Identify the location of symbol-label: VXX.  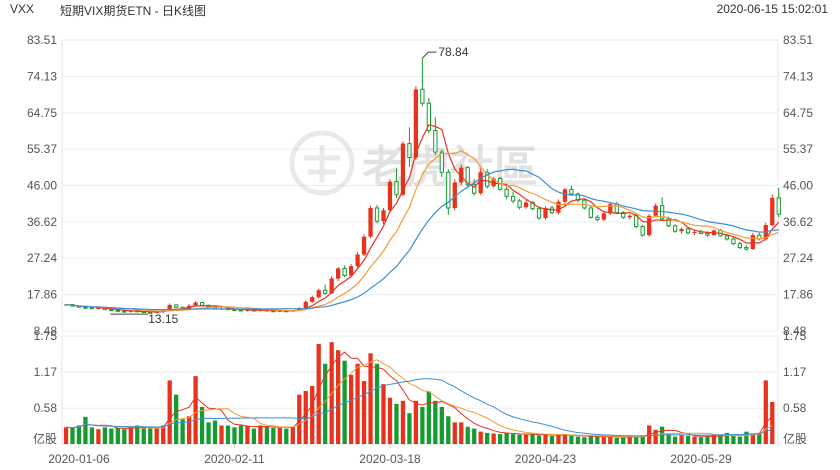
(22, 9).